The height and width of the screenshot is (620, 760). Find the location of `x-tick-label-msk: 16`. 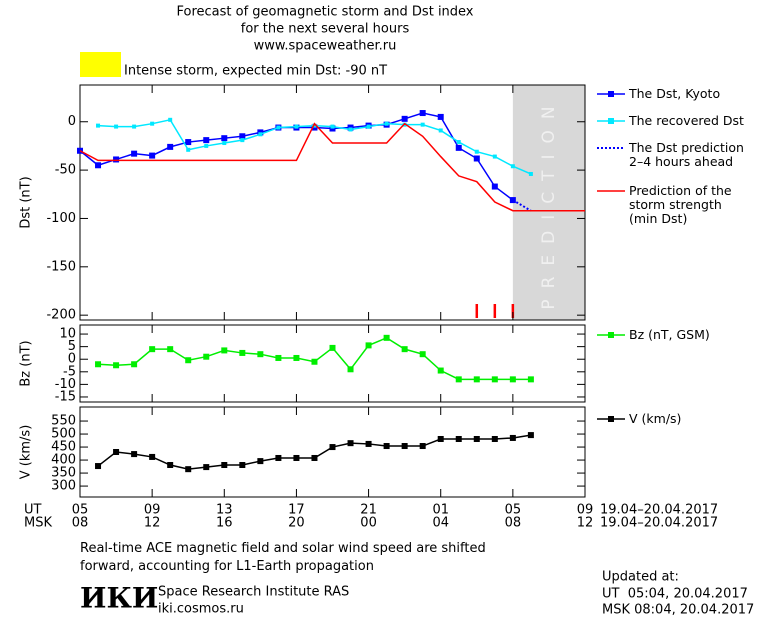

x-tick-label-msk: 16 is located at coordinates (224, 523).